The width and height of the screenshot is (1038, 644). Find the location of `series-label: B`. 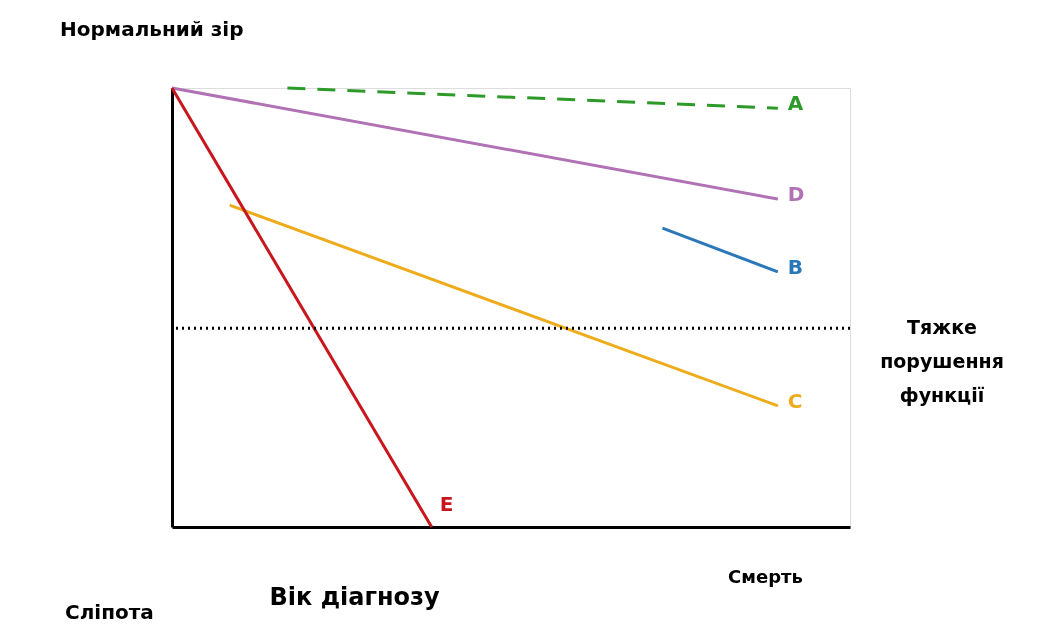

series-label: B is located at coordinates (795, 266).